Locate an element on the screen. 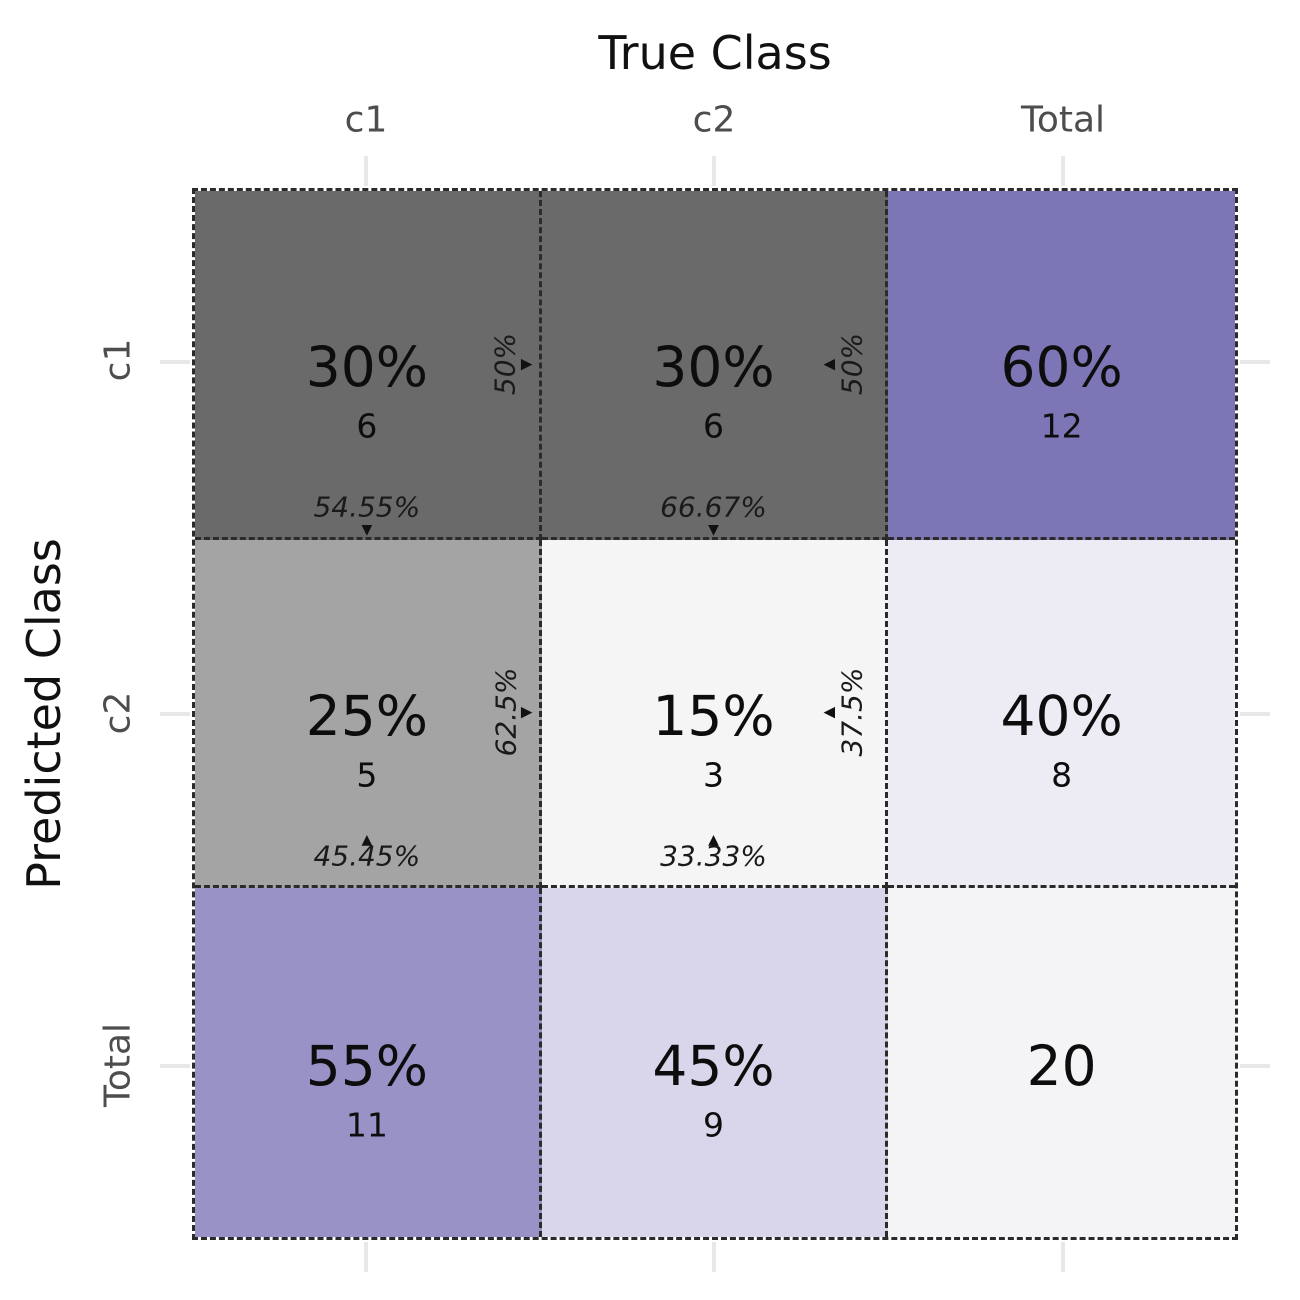 The width and height of the screenshot is (1300, 1300). matrix-cell-c1-total: 60% 12 is located at coordinates (1061, 365).